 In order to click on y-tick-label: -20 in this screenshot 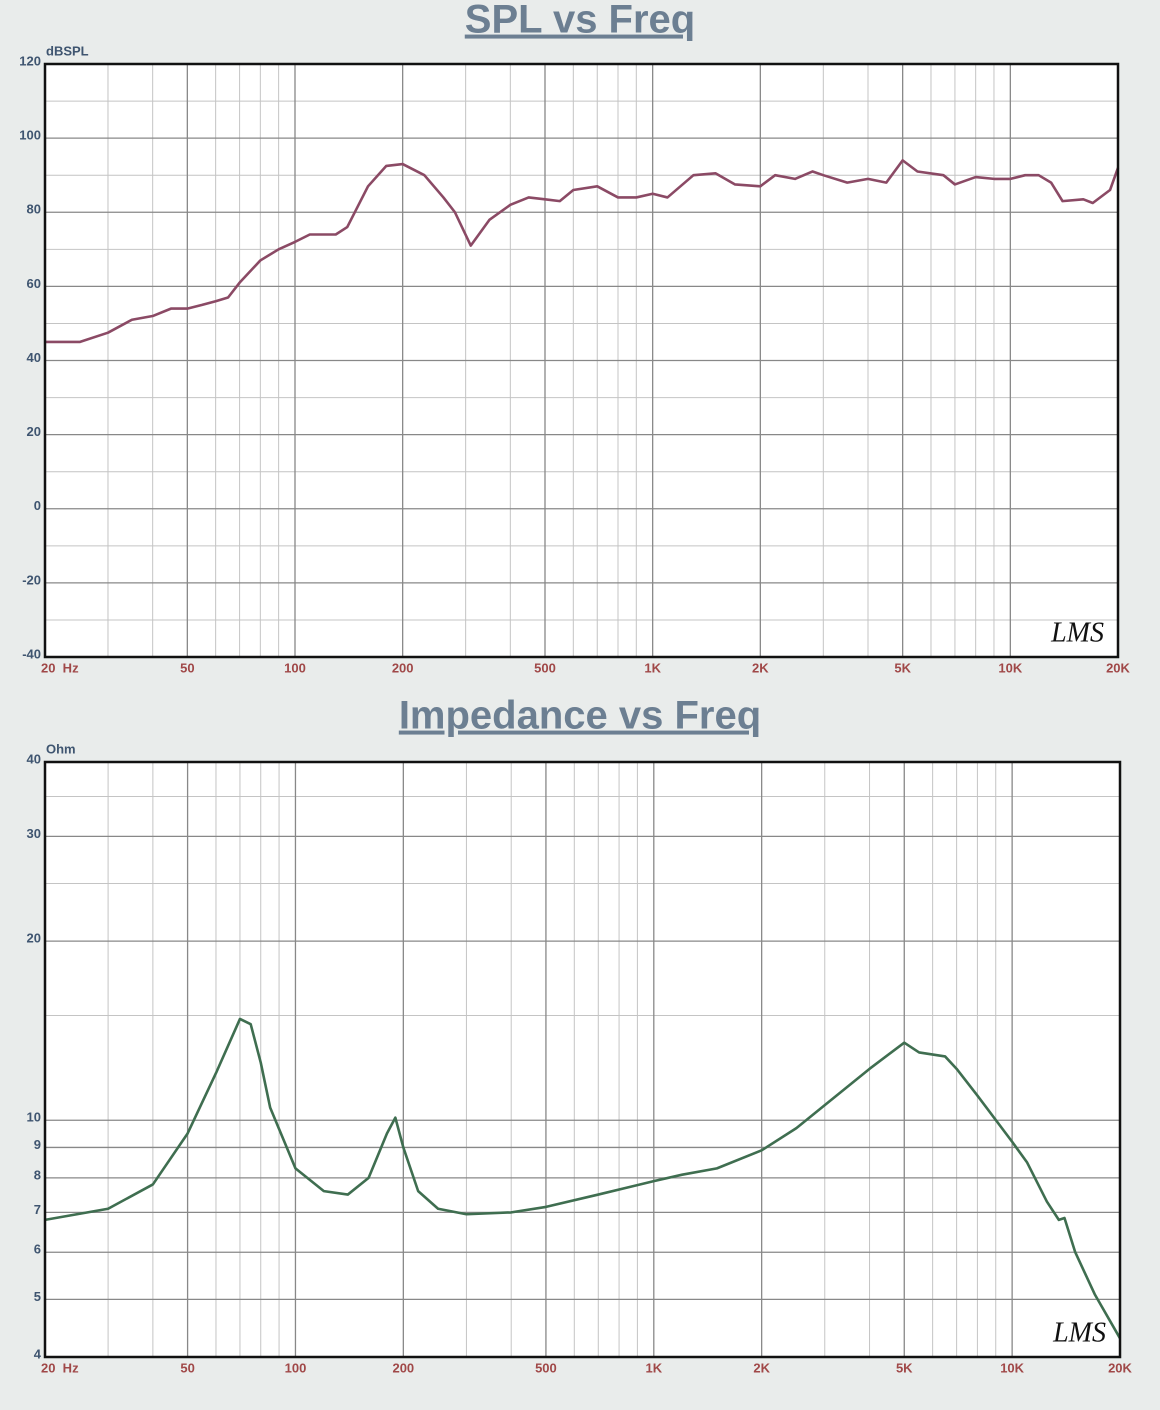, I will do `click(31, 579)`.